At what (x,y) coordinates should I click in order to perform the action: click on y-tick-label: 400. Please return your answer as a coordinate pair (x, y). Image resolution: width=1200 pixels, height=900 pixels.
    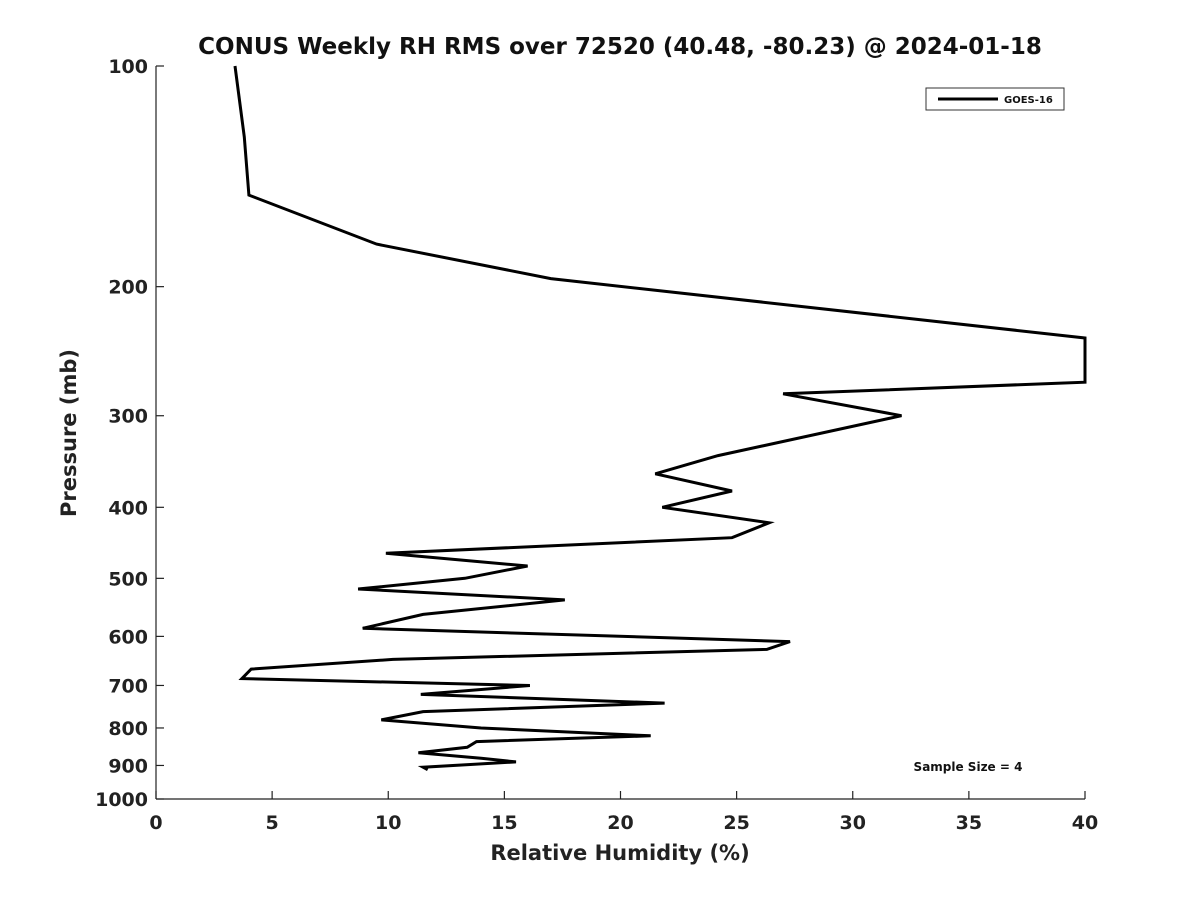
    Looking at the image, I should click on (128, 508).